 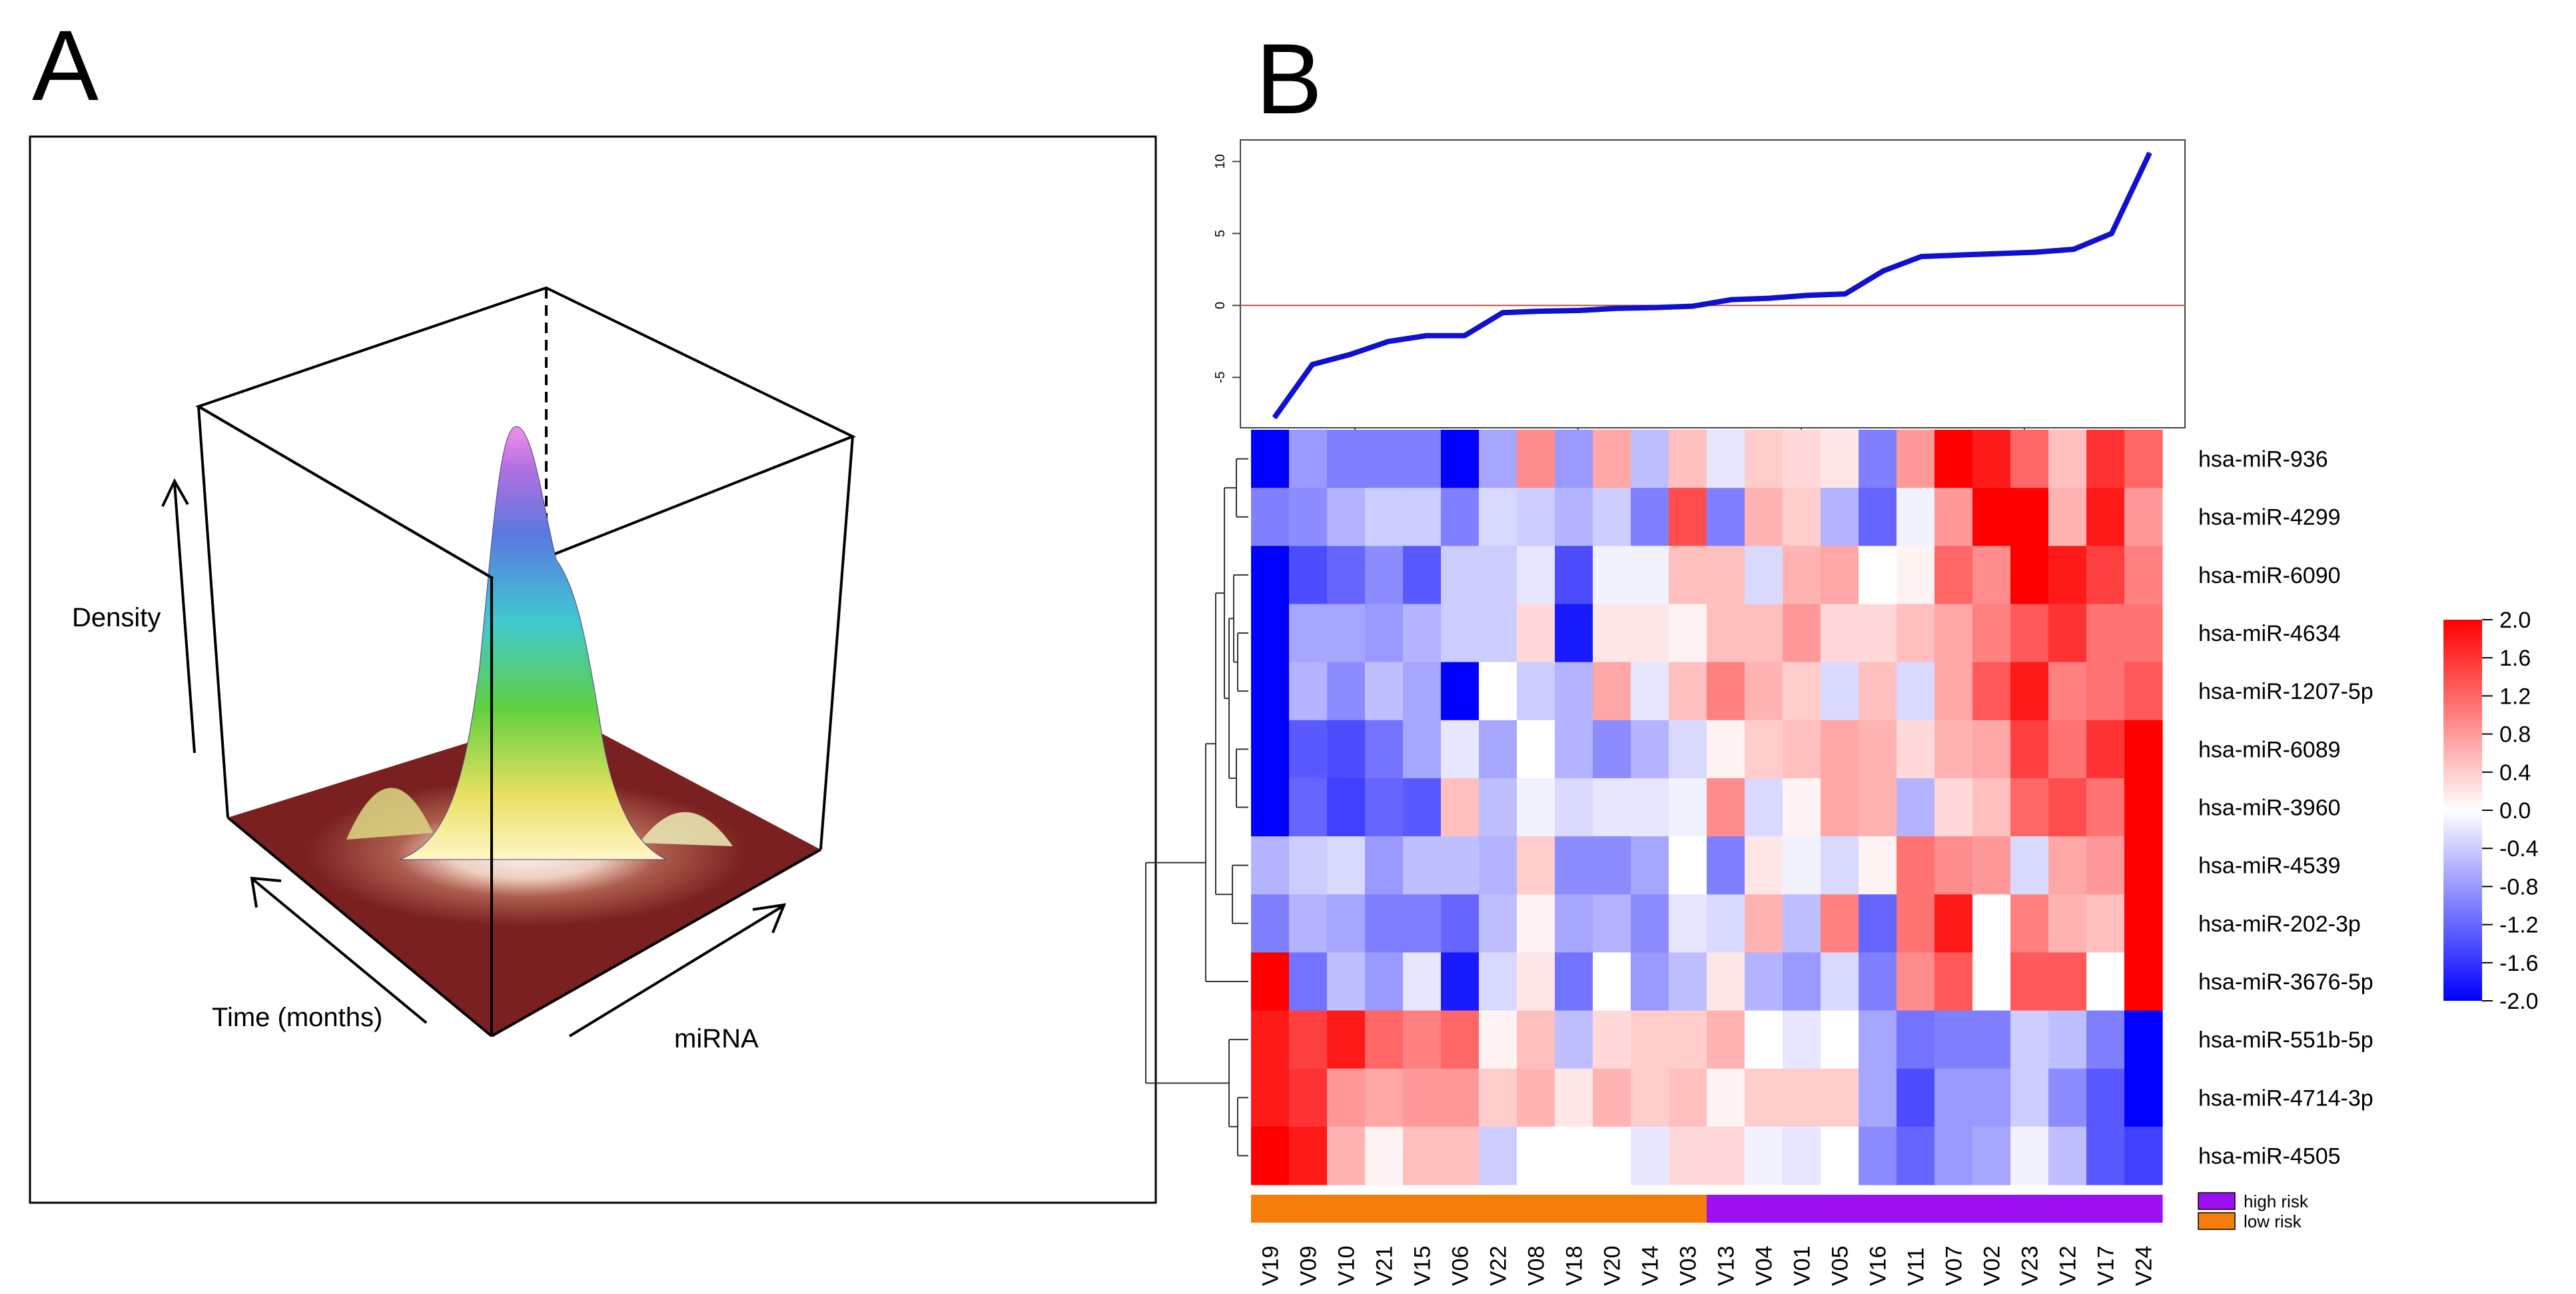 What do you see at coordinates (1802, 1209) in the screenshot?
I see `group-cell-V01` at bounding box center [1802, 1209].